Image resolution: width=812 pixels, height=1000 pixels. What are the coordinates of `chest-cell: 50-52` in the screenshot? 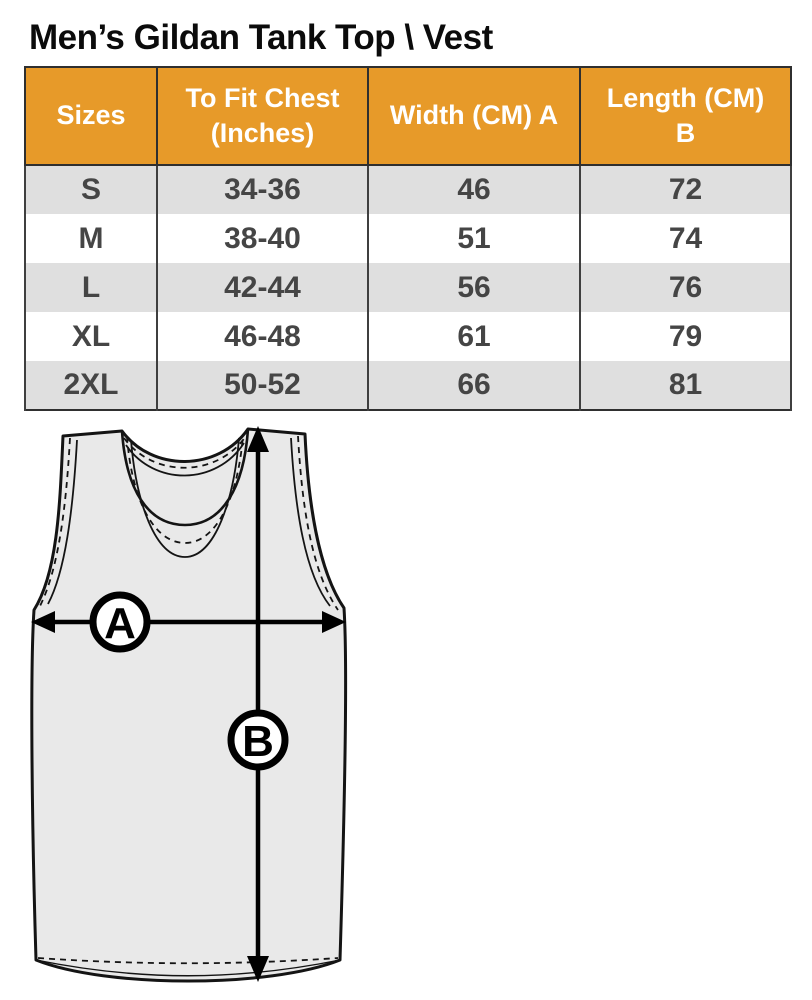 It's located at (262, 385).